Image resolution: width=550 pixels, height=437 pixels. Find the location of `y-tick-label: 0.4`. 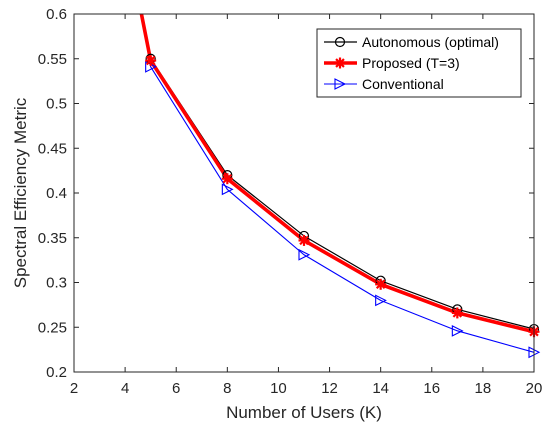

y-tick-label: 0.4 is located at coordinates (56, 193).